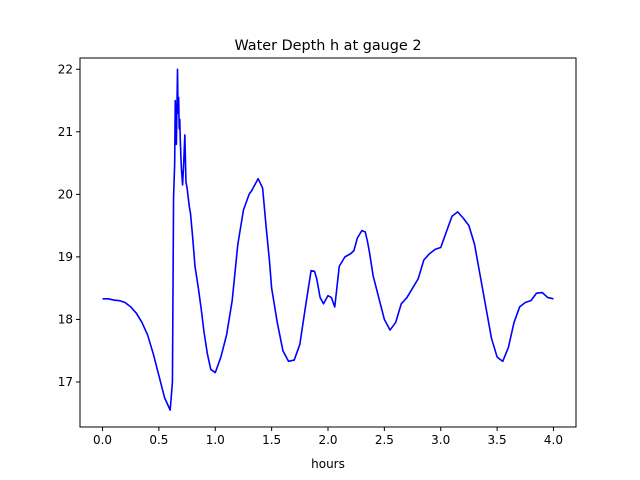  Describe the element at coordinates (384, 440) in the screenshot. I see `x-tick-label: 2.5` at that location.